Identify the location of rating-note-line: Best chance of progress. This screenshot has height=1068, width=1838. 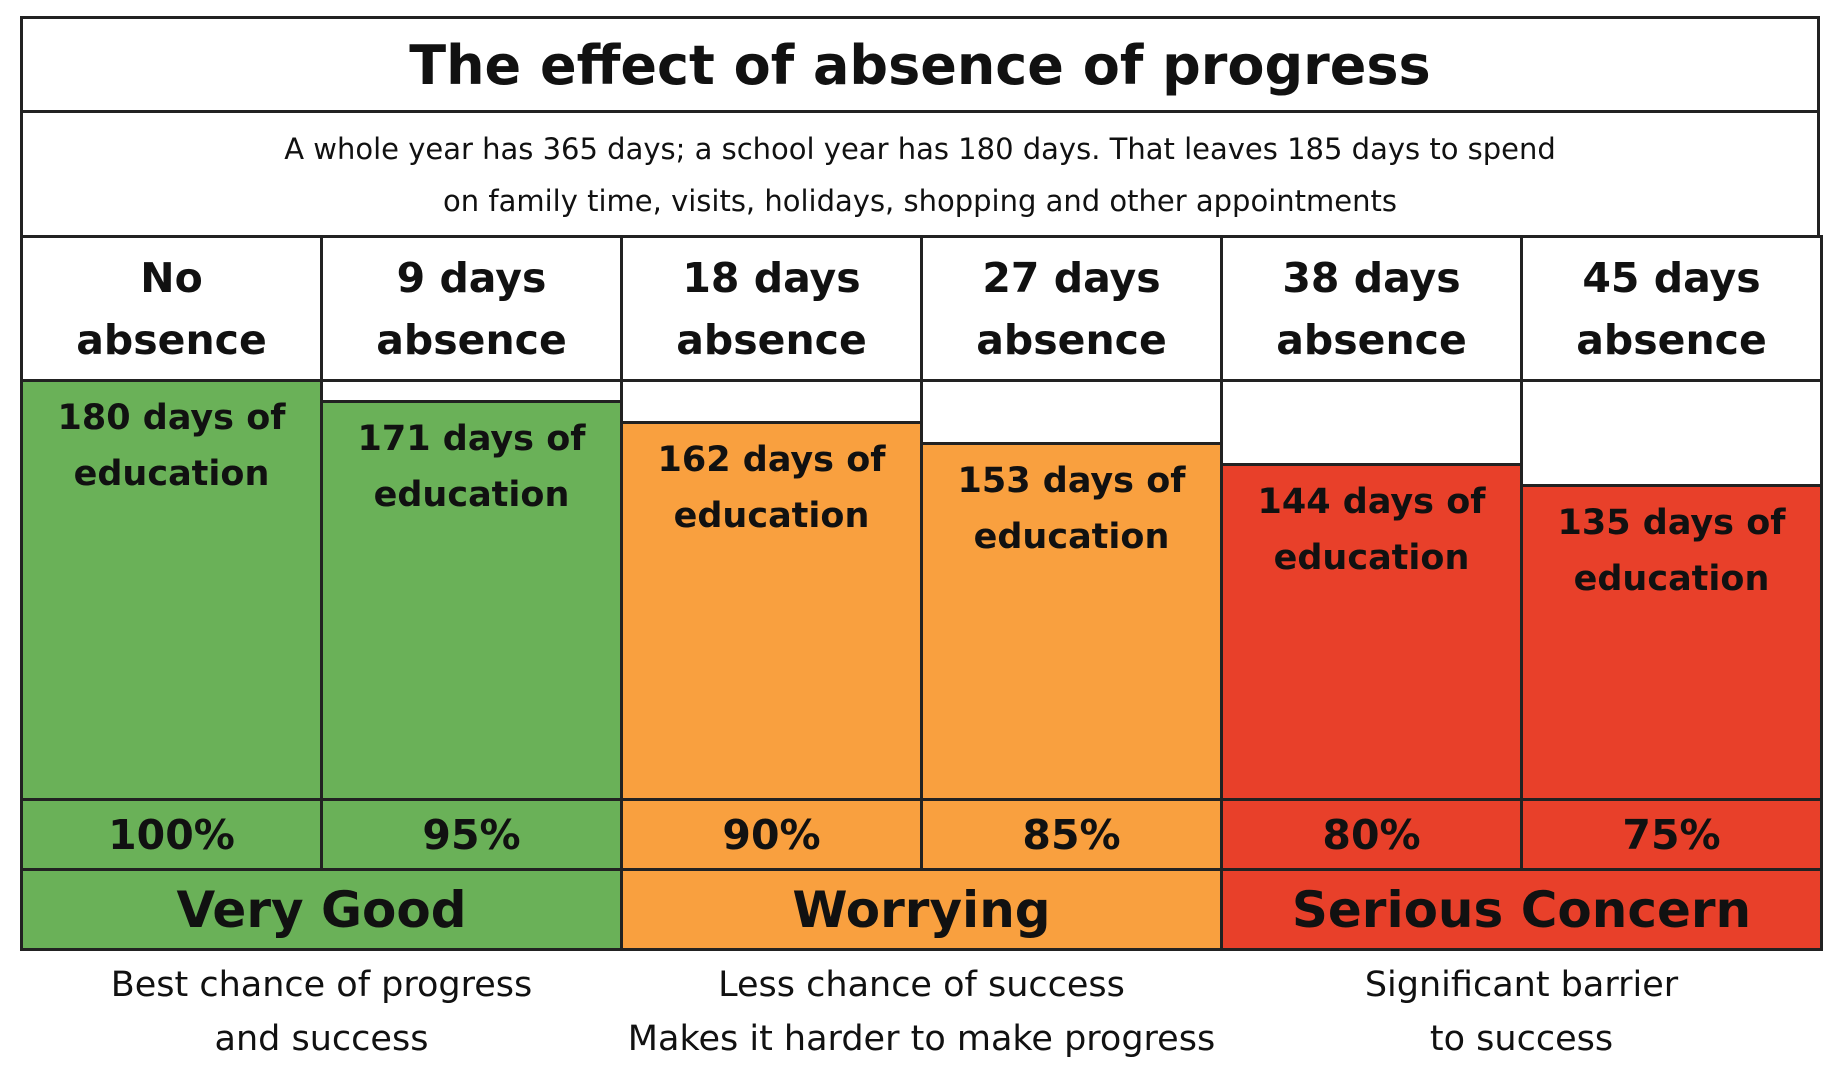
(321, 985).